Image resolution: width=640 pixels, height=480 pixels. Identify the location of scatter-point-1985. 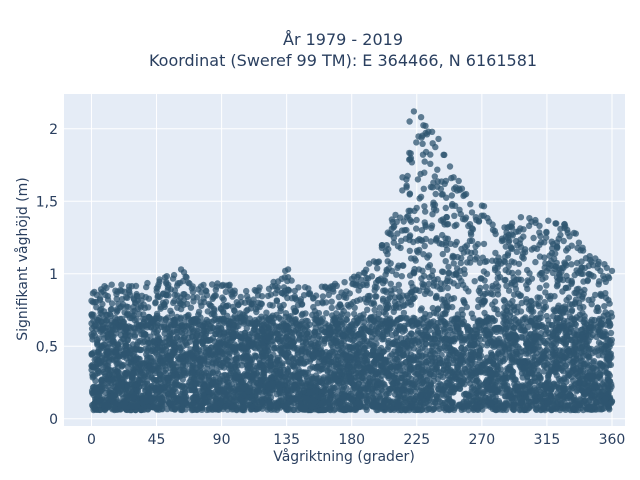
(240, 297).